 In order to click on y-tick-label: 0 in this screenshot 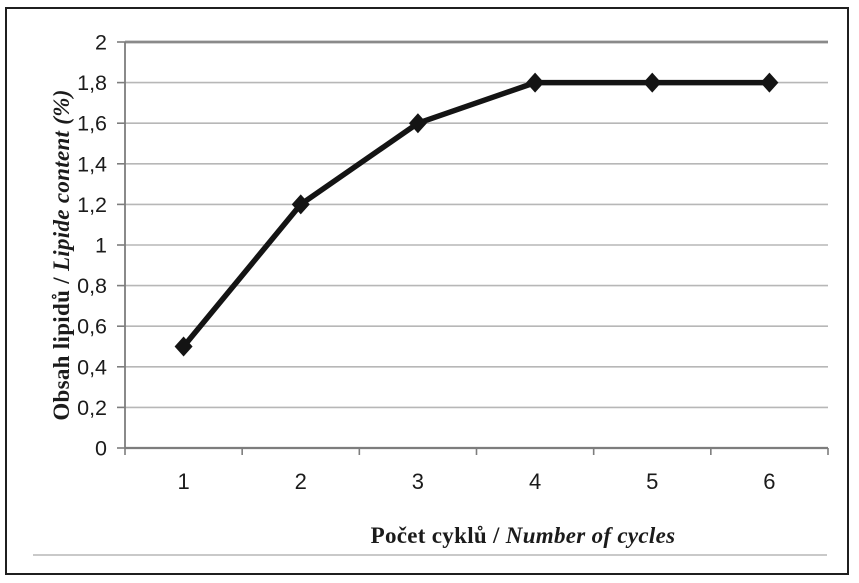, I will do `click(101, 449)`.